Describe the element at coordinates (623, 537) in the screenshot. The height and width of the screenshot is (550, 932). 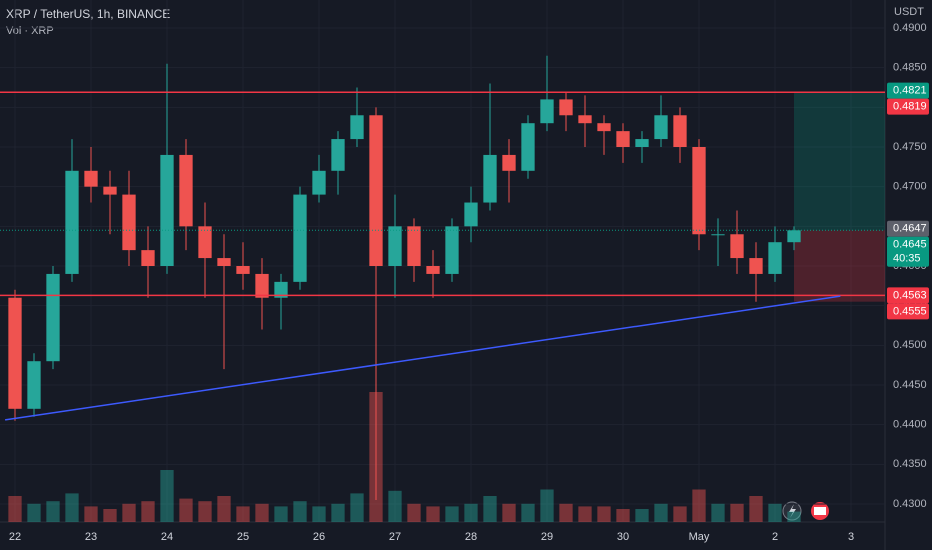
I see `x-tick-label: 30` at that location.